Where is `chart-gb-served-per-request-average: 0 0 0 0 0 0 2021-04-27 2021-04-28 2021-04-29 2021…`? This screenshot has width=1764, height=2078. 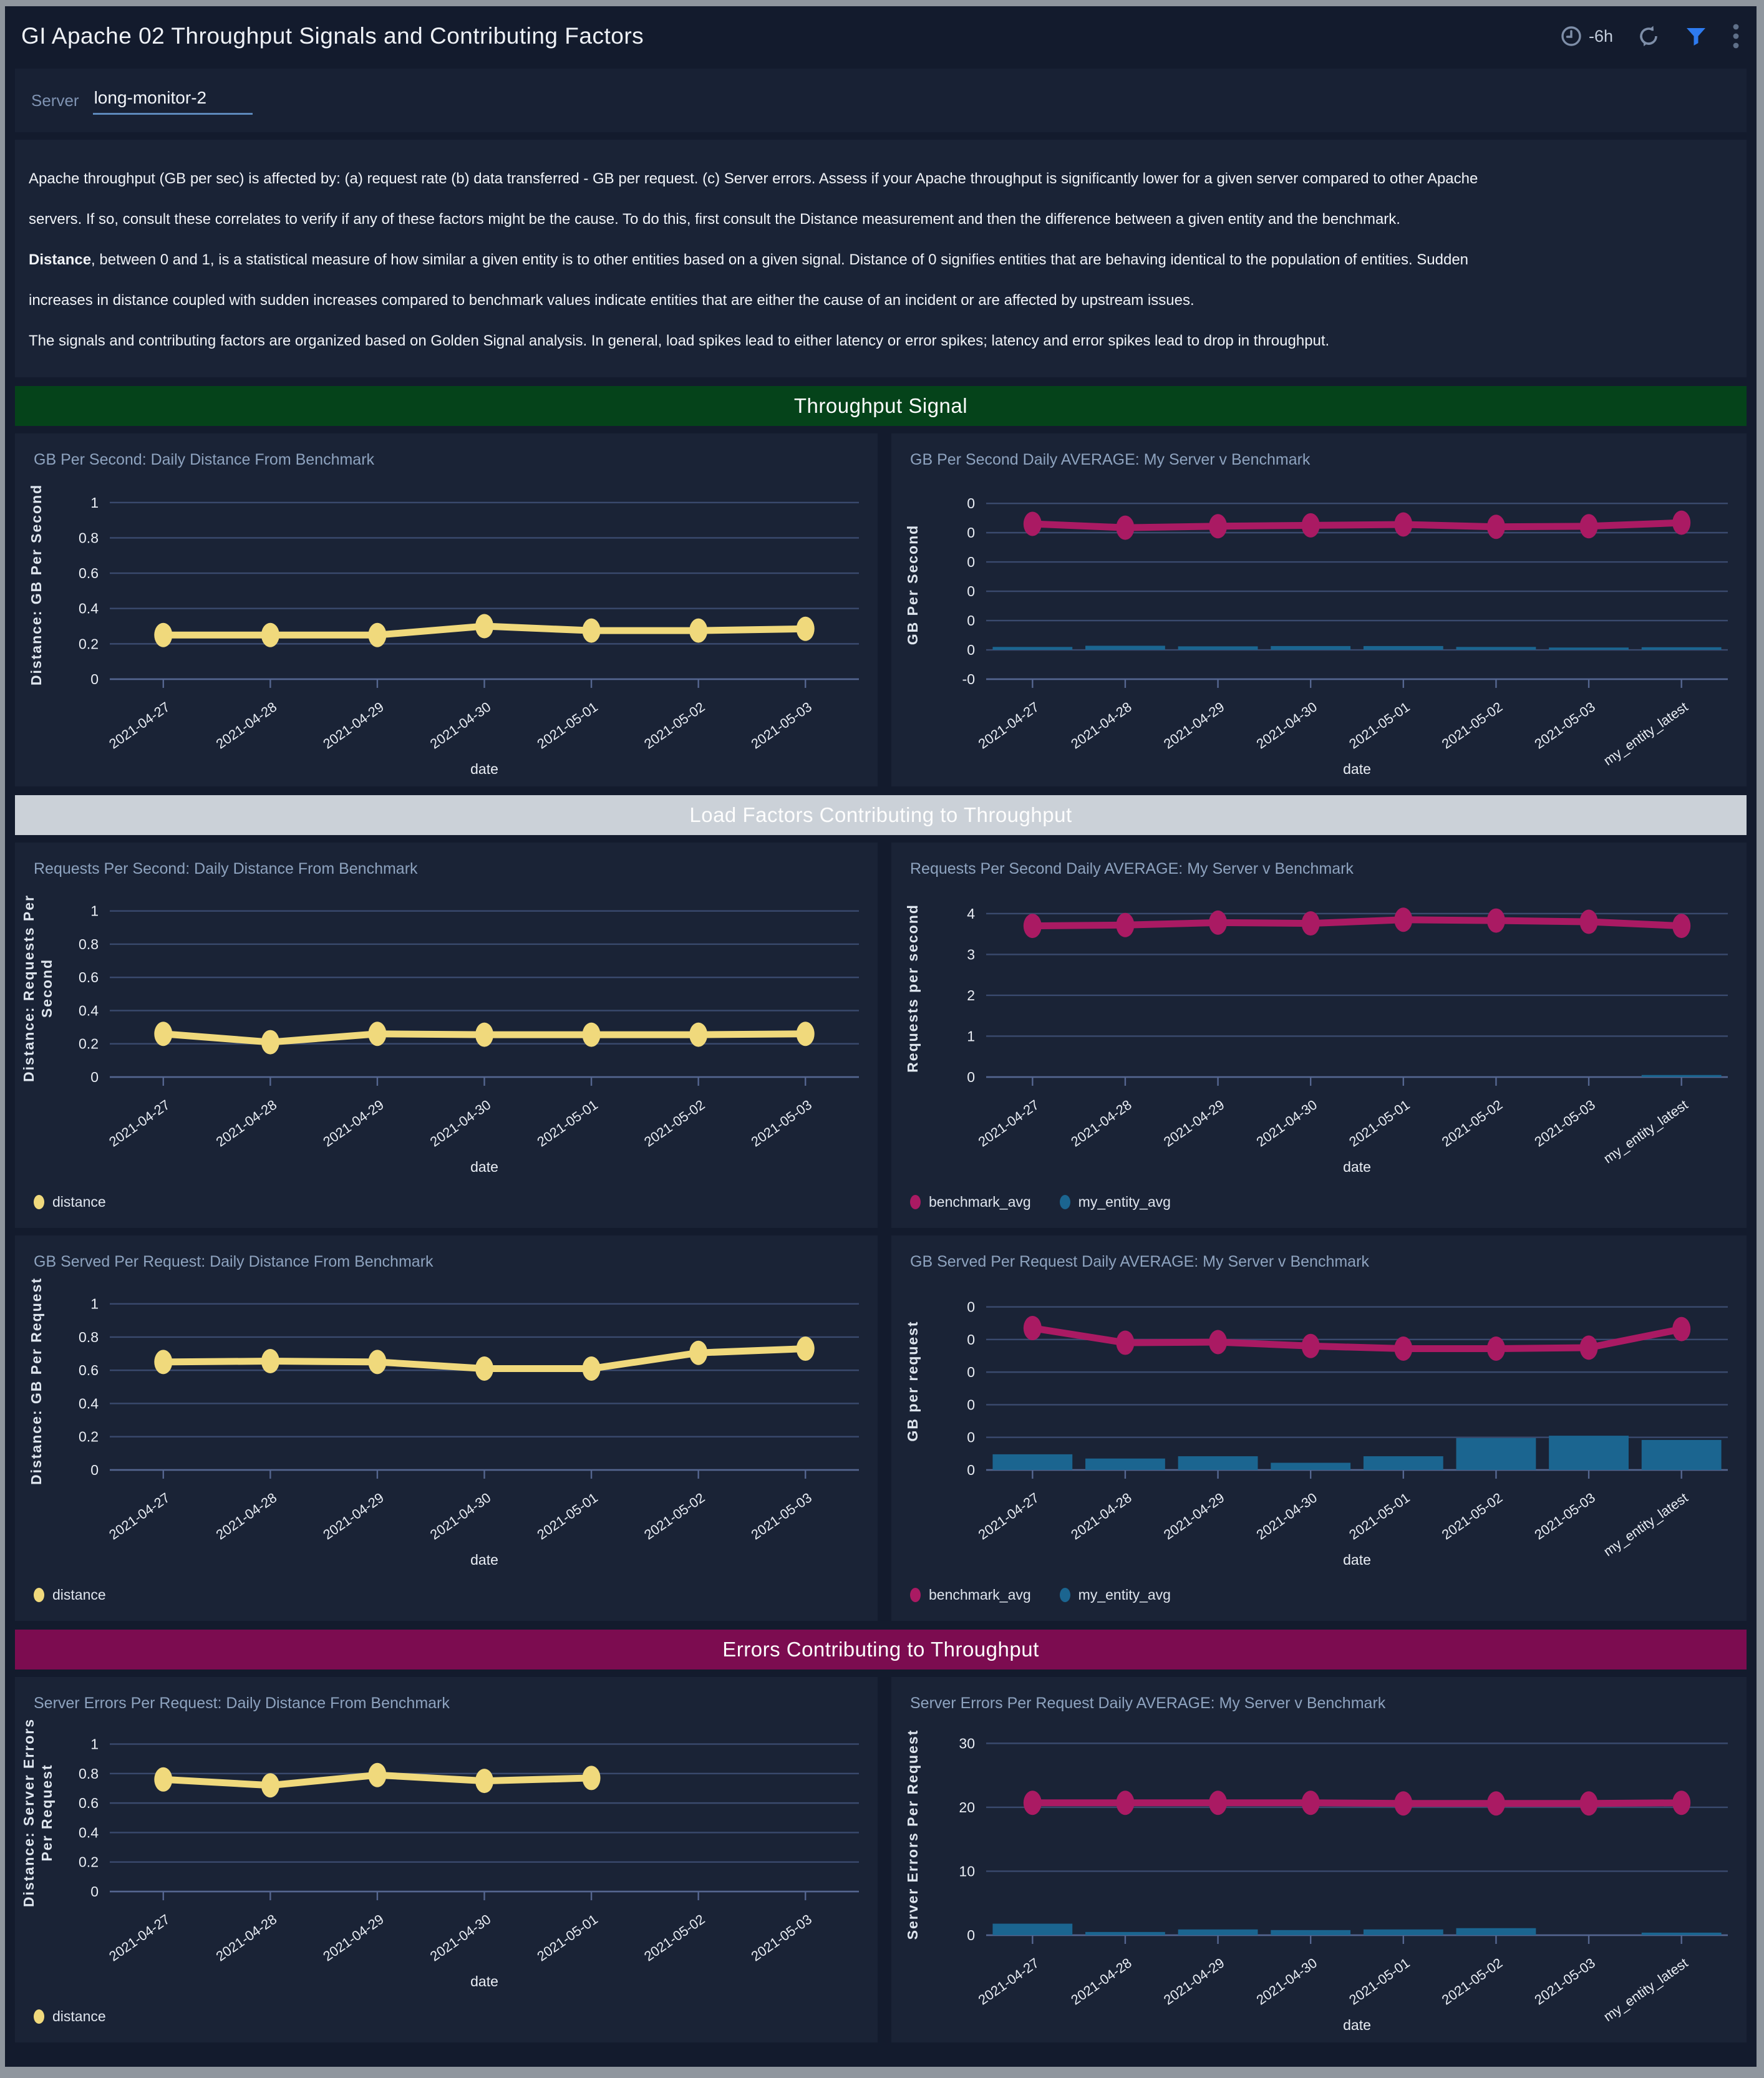 chart-gb-served-per-request-average: 0 0 0 0 0 0 2021-04-27 2021-04-28 2021-04-29 2021… is located at coordinates (1319, 1426).